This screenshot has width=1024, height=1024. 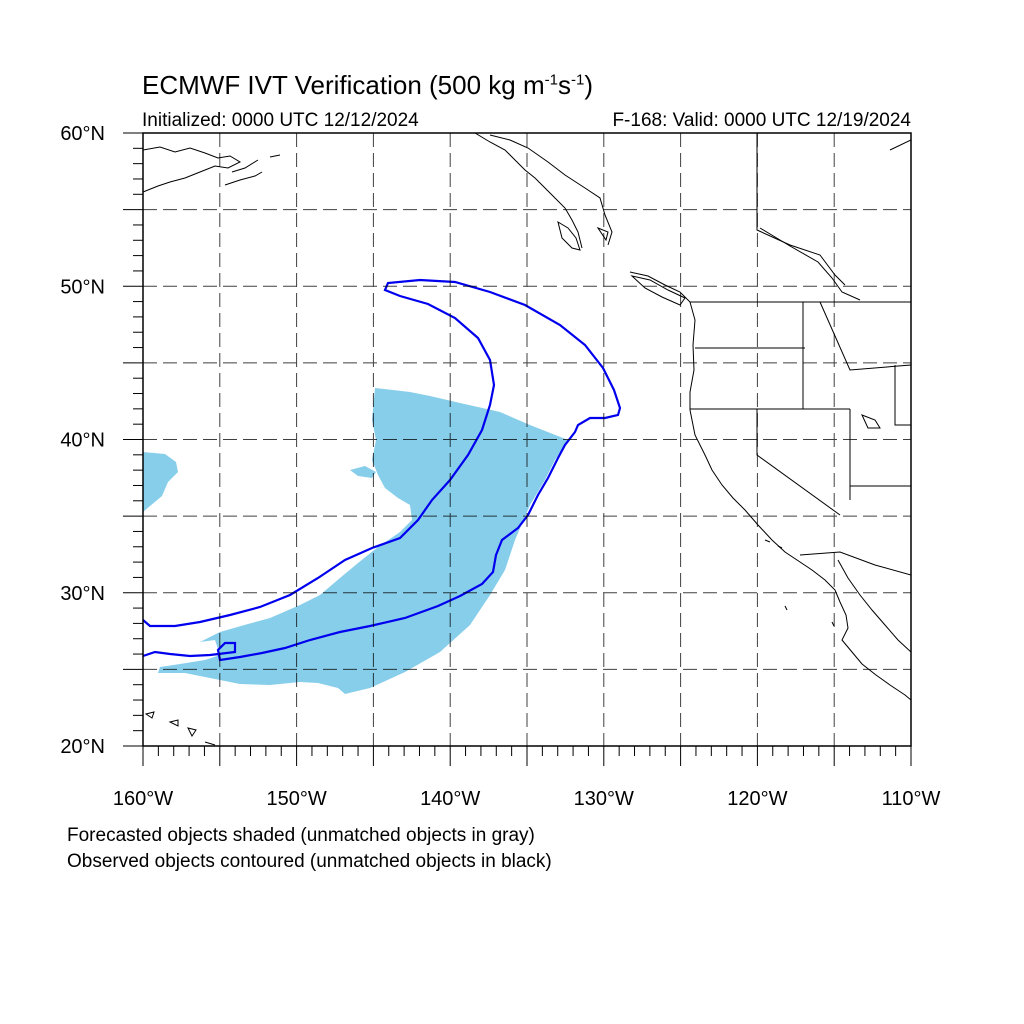 What do you see at coordinates (761, 120) in the screenshot?
I see `valid-time-label: F-168: Valid: 0000 UTC 12/19/2024` at bounding box center [761, 120].